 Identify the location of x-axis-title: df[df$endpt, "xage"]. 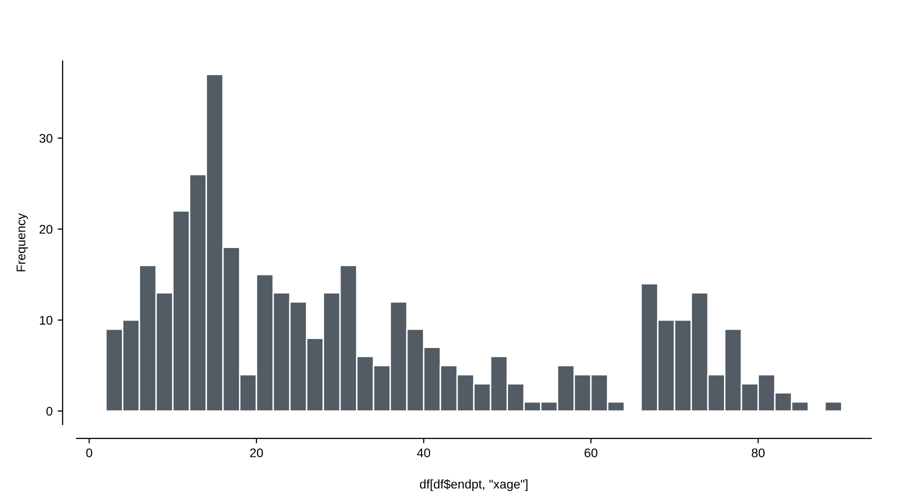
(474, 485).